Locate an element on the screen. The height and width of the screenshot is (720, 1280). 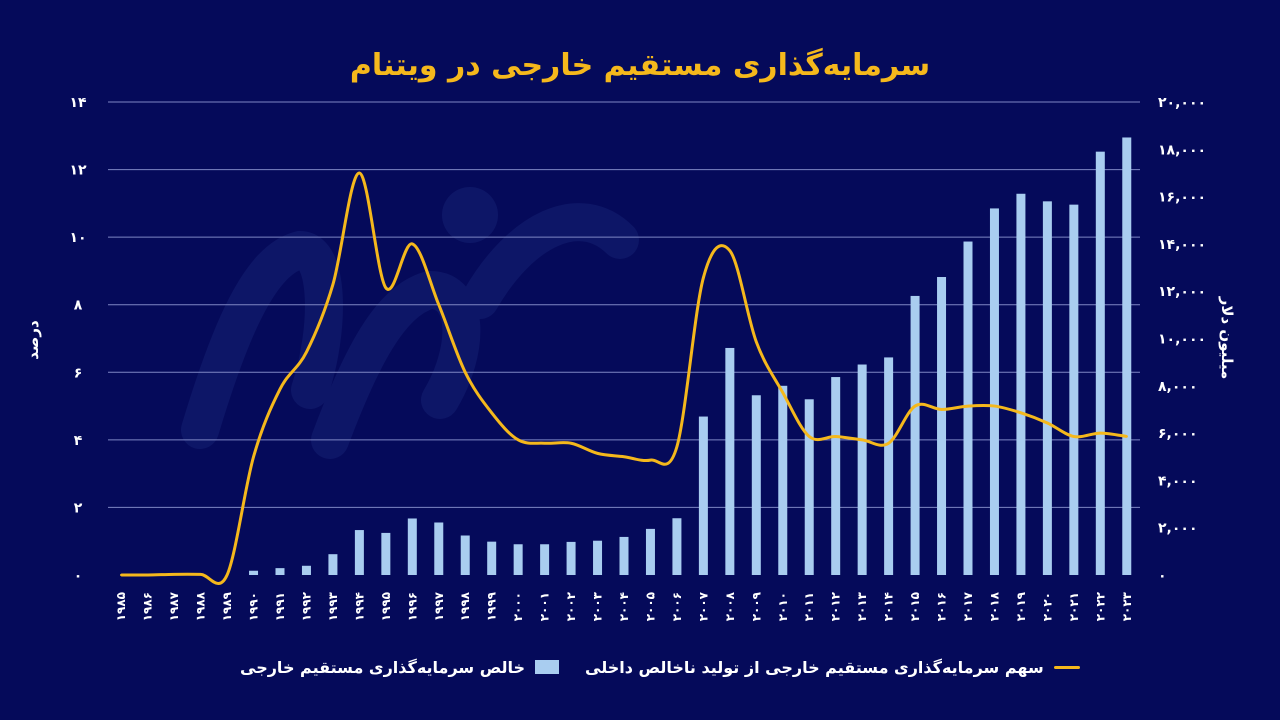
bar-۲۰۱۸ is located at coordinates (994, 392).